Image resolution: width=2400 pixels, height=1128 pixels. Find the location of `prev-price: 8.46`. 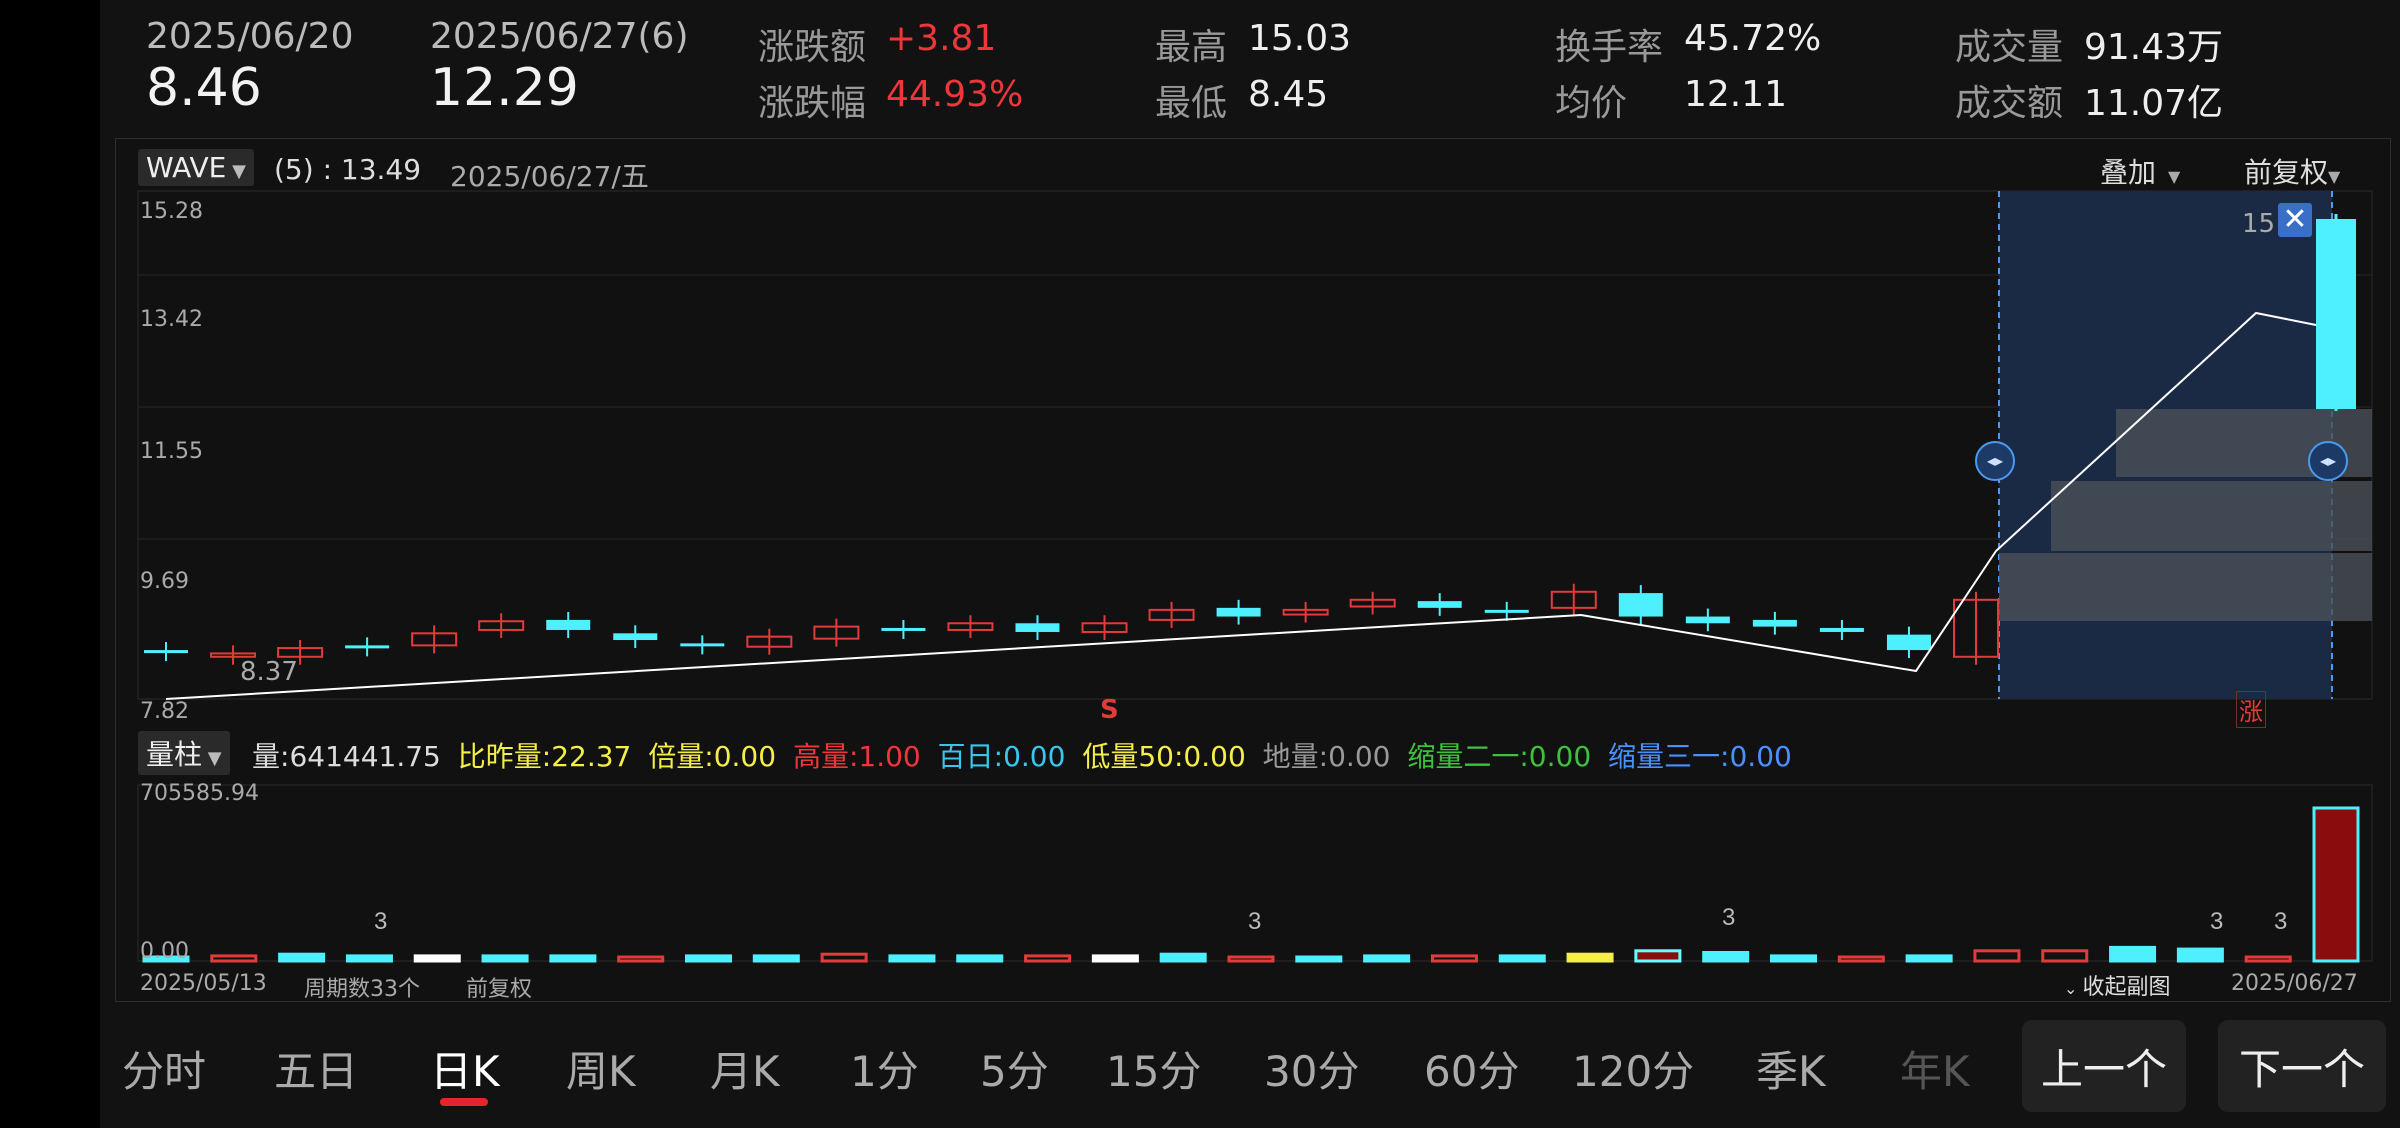

prev-price: 8.46 is located at coordinates (204, 88).